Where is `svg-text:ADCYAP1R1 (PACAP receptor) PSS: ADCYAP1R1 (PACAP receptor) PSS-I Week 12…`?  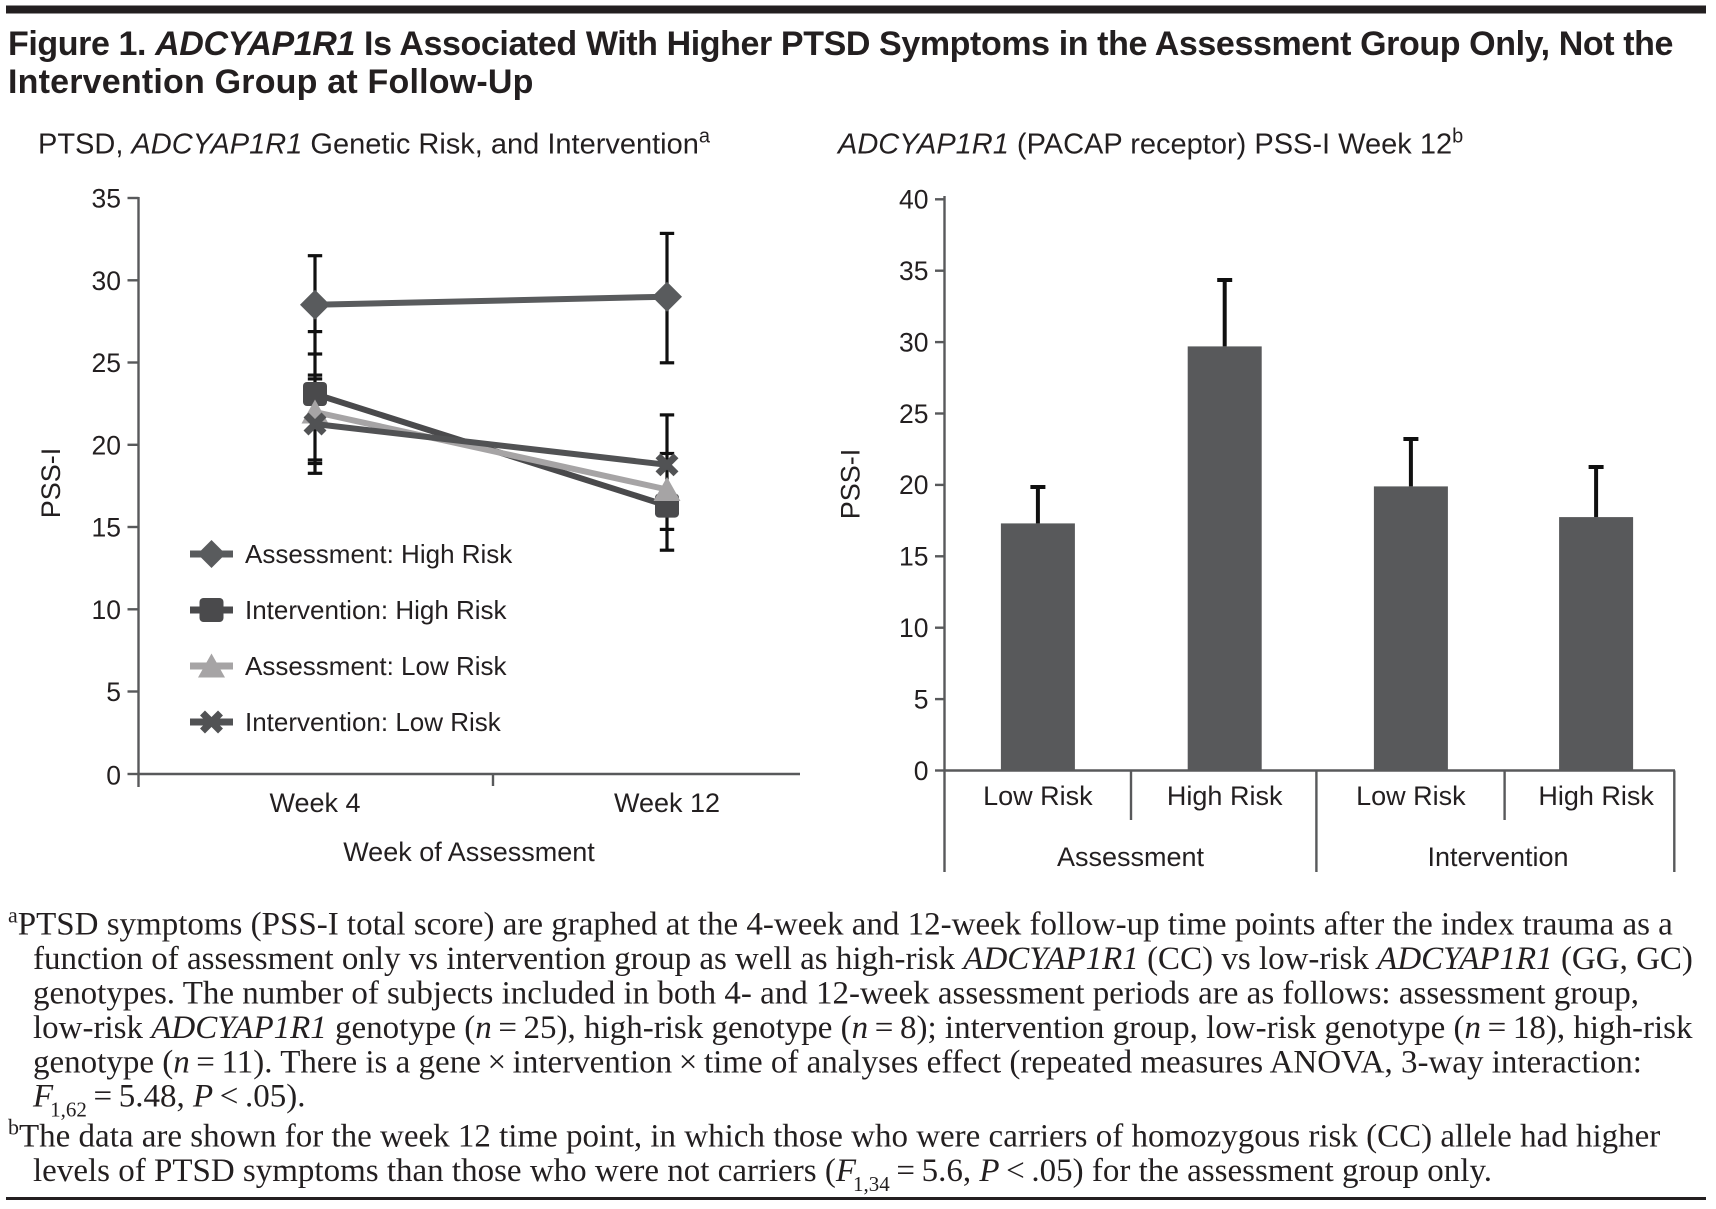 svg-text:ADCYAP1R1 (PACAP receptor) PSS: ADCYAP1R1 (PACAP receptor) PSS-I Week 12… is located at coordinates (1149, 143).